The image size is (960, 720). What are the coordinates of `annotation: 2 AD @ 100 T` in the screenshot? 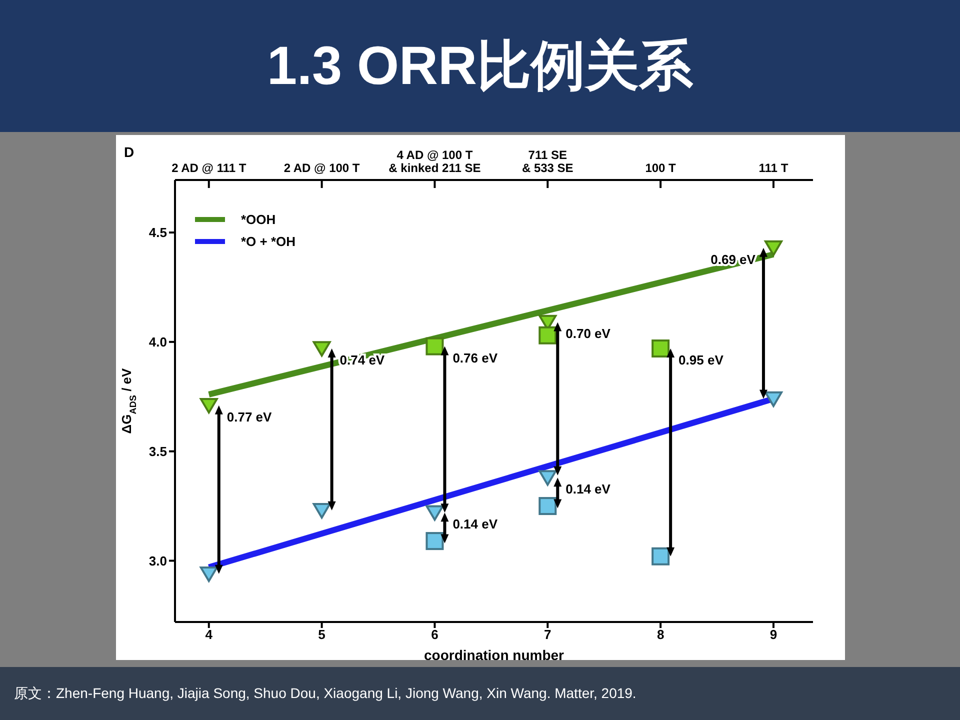 It's located at (322, 168).